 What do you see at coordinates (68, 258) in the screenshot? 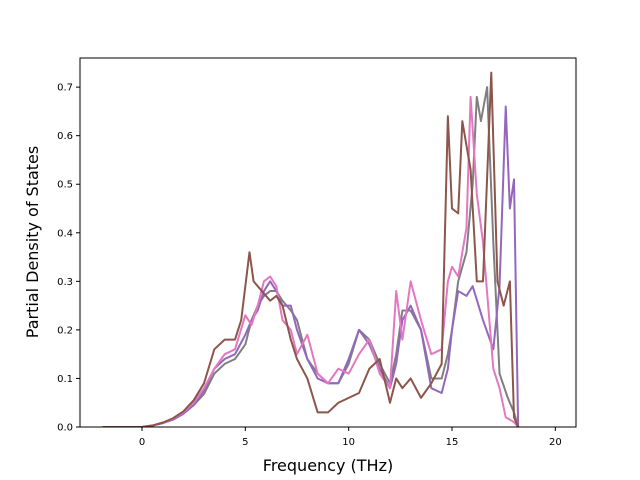
I see `y-axis-ticks: 0.0 0.1 0.2 0.3 0.4 0.5 0.6 0.7` at bounding box center [68, 258].